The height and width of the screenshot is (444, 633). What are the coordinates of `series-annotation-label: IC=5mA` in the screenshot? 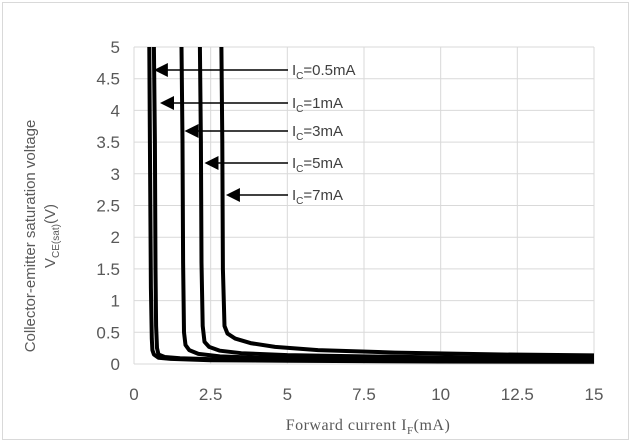 It's located at (317, 165).